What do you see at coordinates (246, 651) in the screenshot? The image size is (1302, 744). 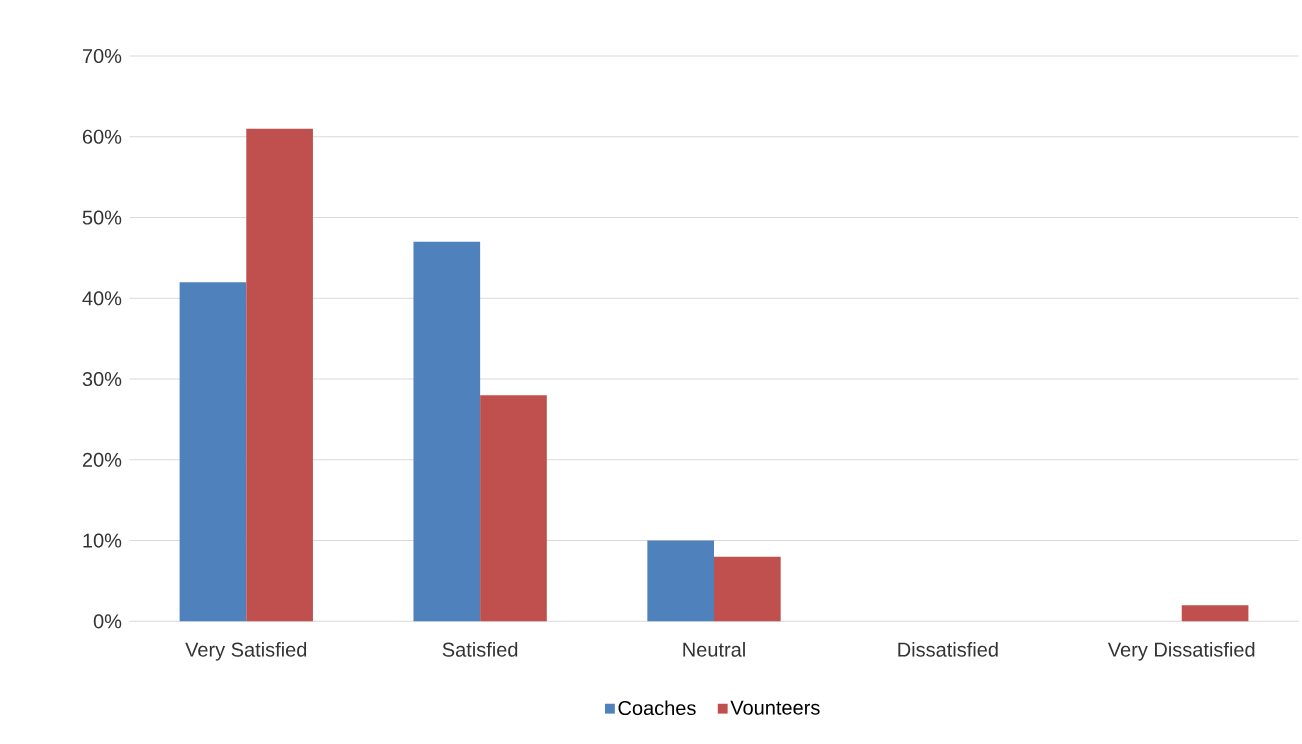 I see `x-tick-label: Very Satisfied` at bounding box center [246, 651].